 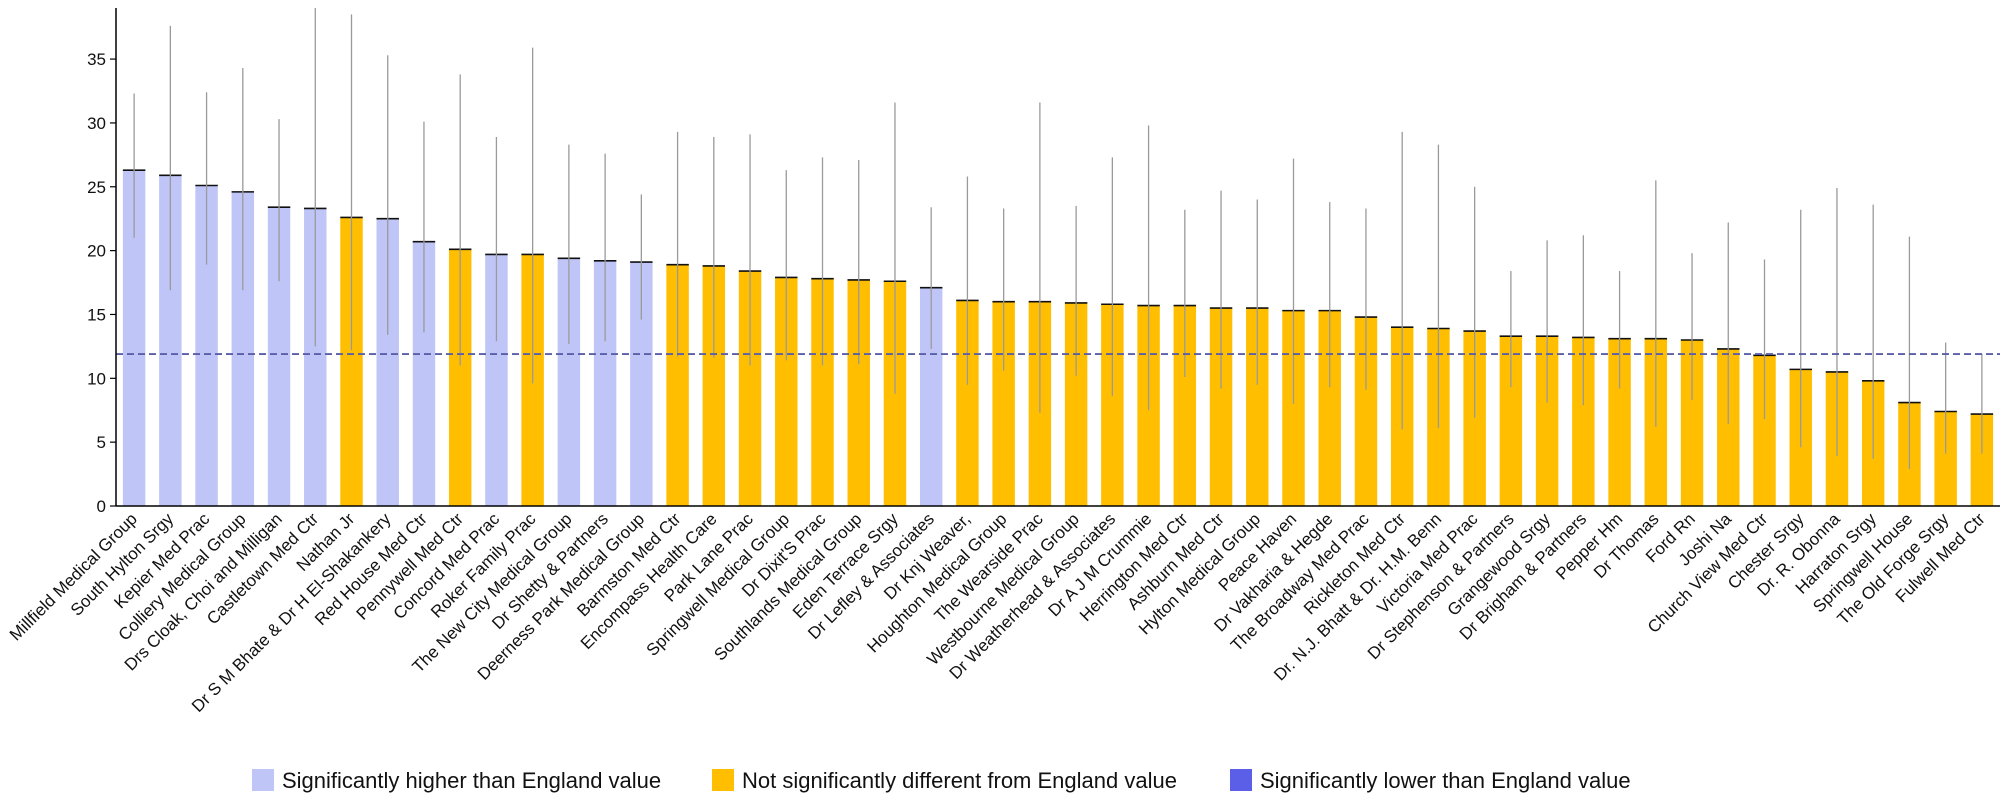 What do you see at coordinates (96, 123) in the screenshot?
I see `y-tick-label: 30` at bounding box center [96, 123].